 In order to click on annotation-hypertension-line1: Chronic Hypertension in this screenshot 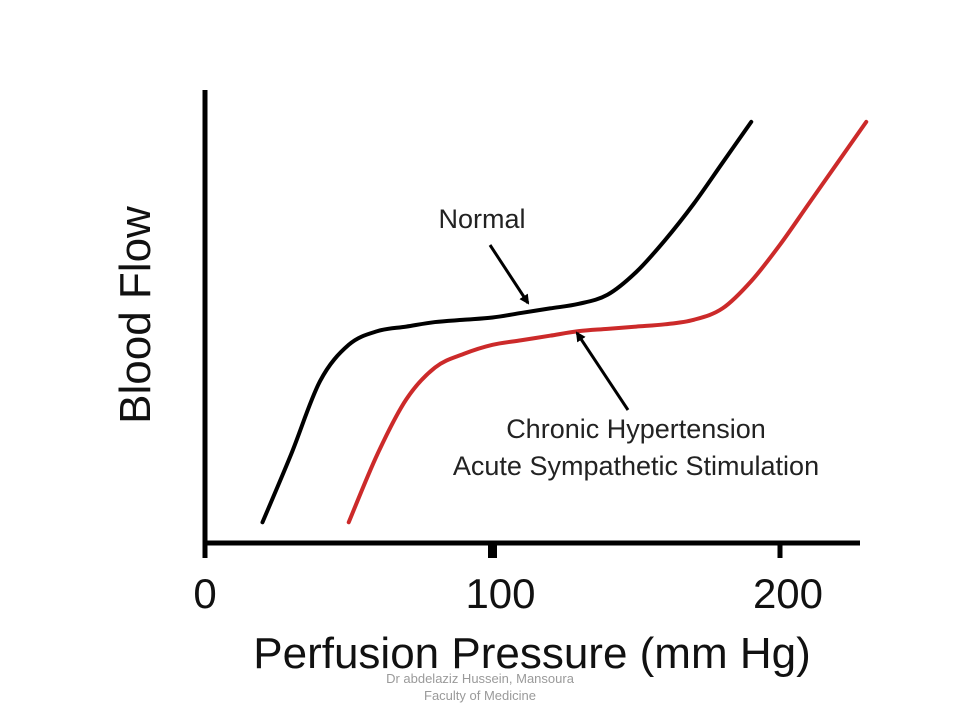, I will do `click(636, 429)`.